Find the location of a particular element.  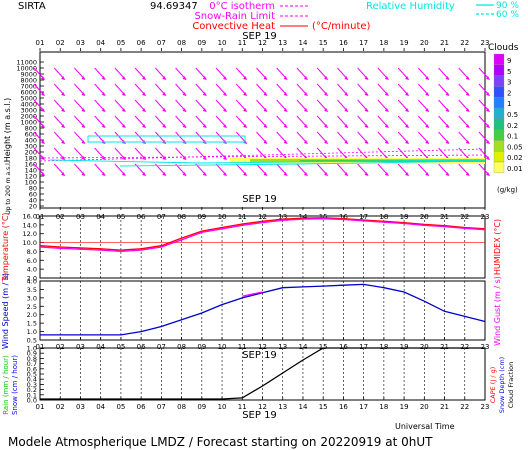

convective-unit: (°C/minute) is located at coordinates (341, 26).